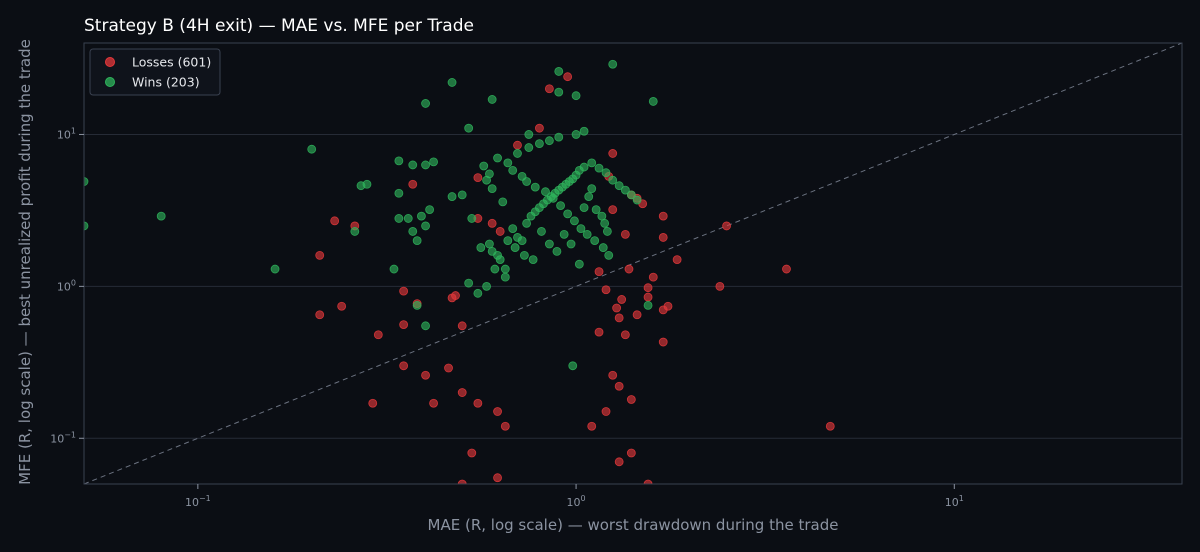 The width and height of the screenshot is (1200, 552). Describe the element at coordinates (155, 72) in the screenshot. I see `legend-box` at that location.